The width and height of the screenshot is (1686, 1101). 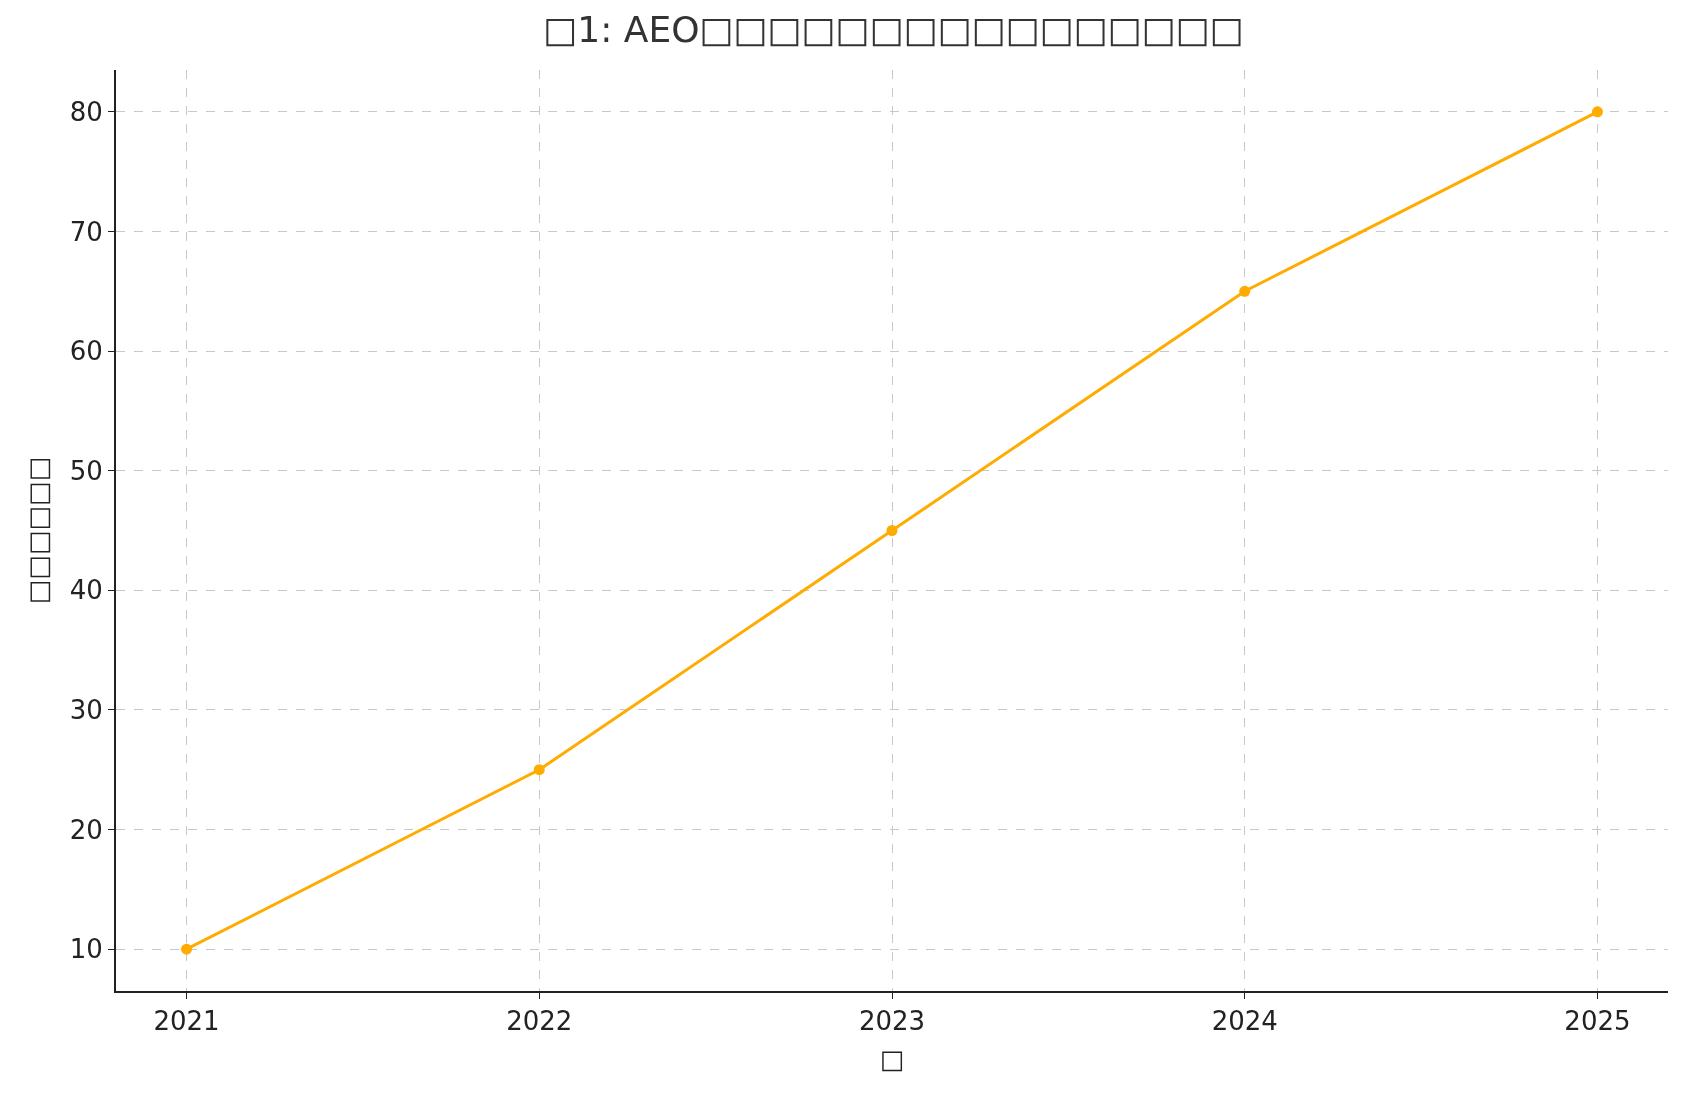 What do you see at coordinates (892, 1059) in the screenshot?
I see `x-axis-title: □` at bounding box center [892, 1059].